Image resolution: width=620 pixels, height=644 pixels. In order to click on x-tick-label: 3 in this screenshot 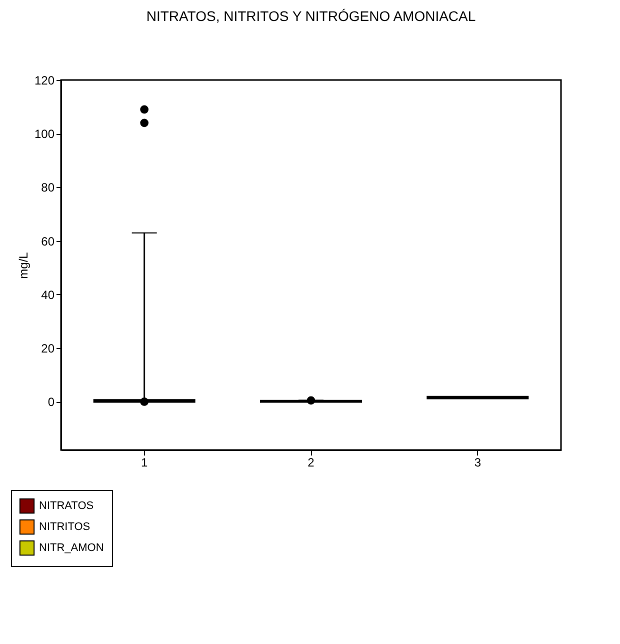, I will do `click(478, 463)`.